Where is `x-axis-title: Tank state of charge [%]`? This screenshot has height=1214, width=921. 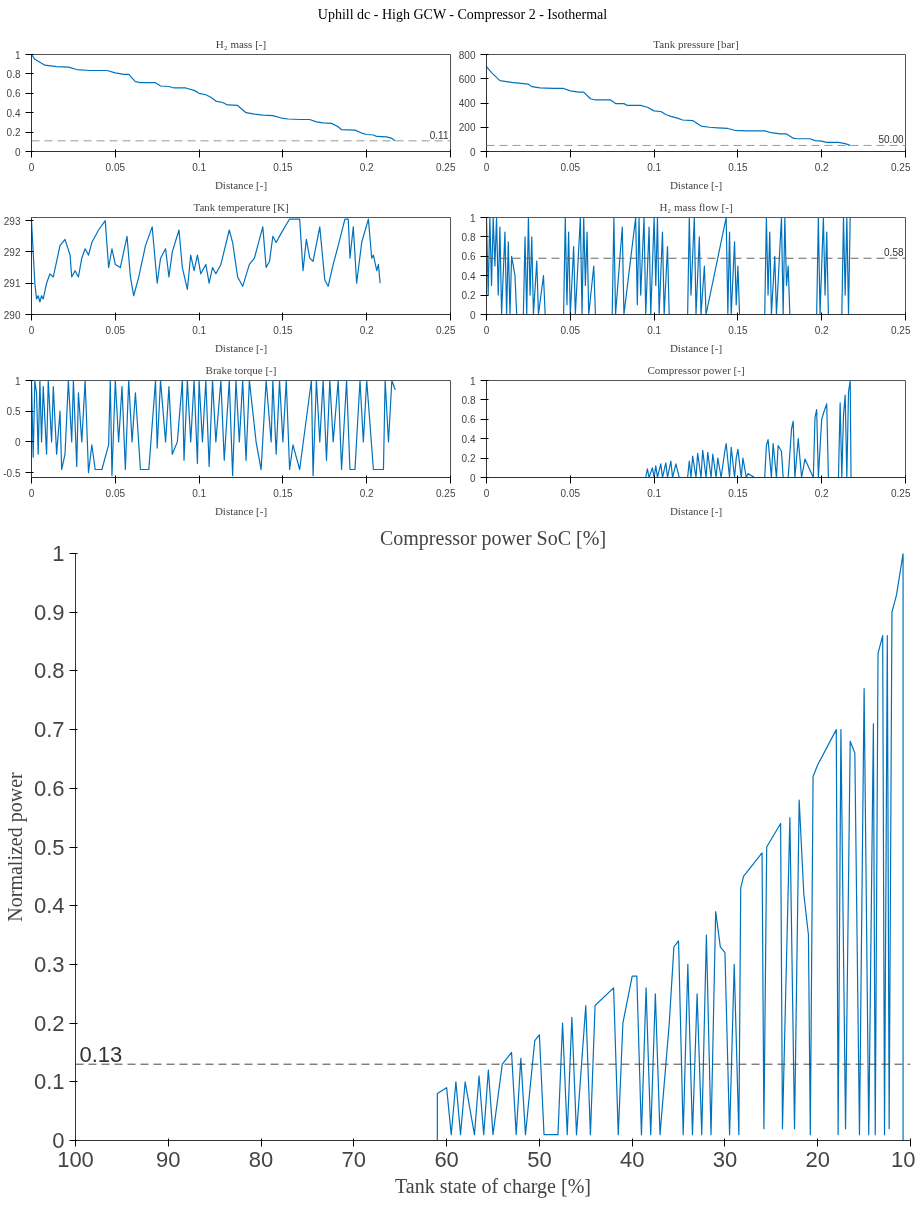
x-axis-title: Tank state of charge [%] is located at coordinates (493, 1186).